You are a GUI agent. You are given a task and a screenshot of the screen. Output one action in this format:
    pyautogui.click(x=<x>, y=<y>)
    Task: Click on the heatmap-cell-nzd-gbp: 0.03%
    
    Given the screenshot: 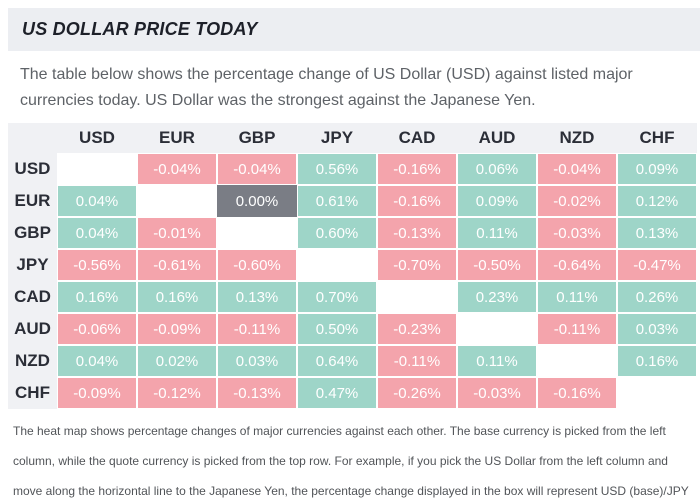 What is the action you would take?
    pyautogui.click(x=257, y=361)
    